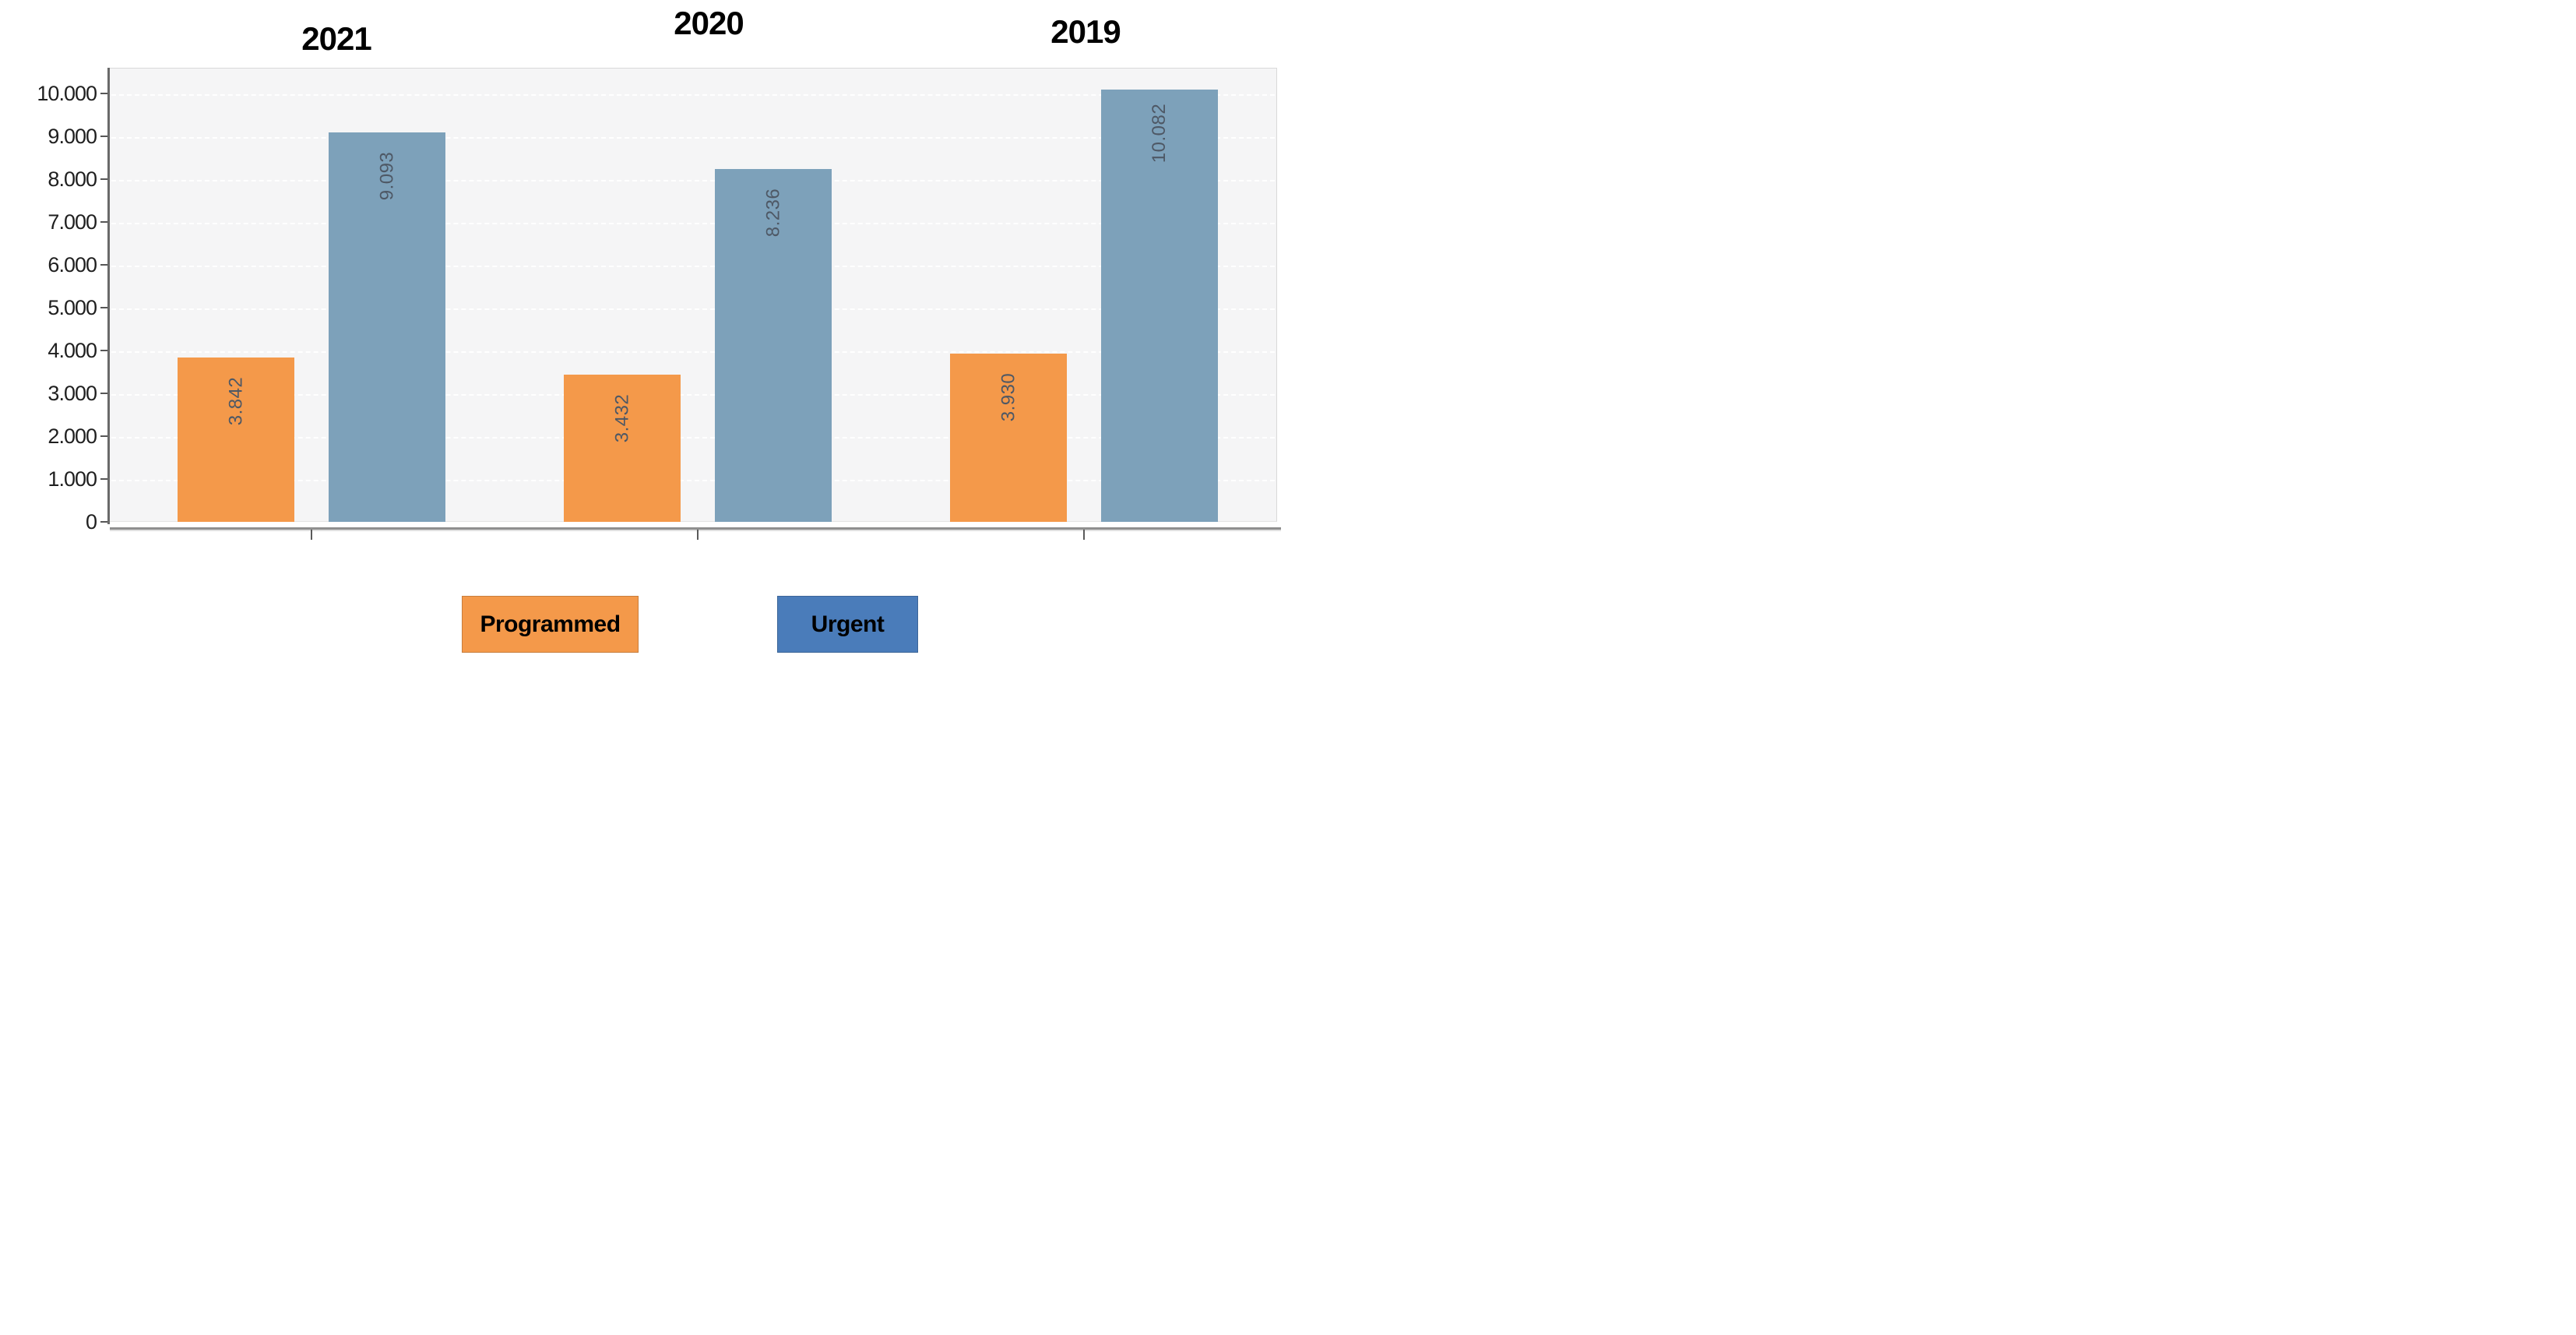 This screenshot has height=1335, width=2576. Describe the element at coordinates (72, 307) in the screenshot. I see `y-axis-label: 5.000` at that location.